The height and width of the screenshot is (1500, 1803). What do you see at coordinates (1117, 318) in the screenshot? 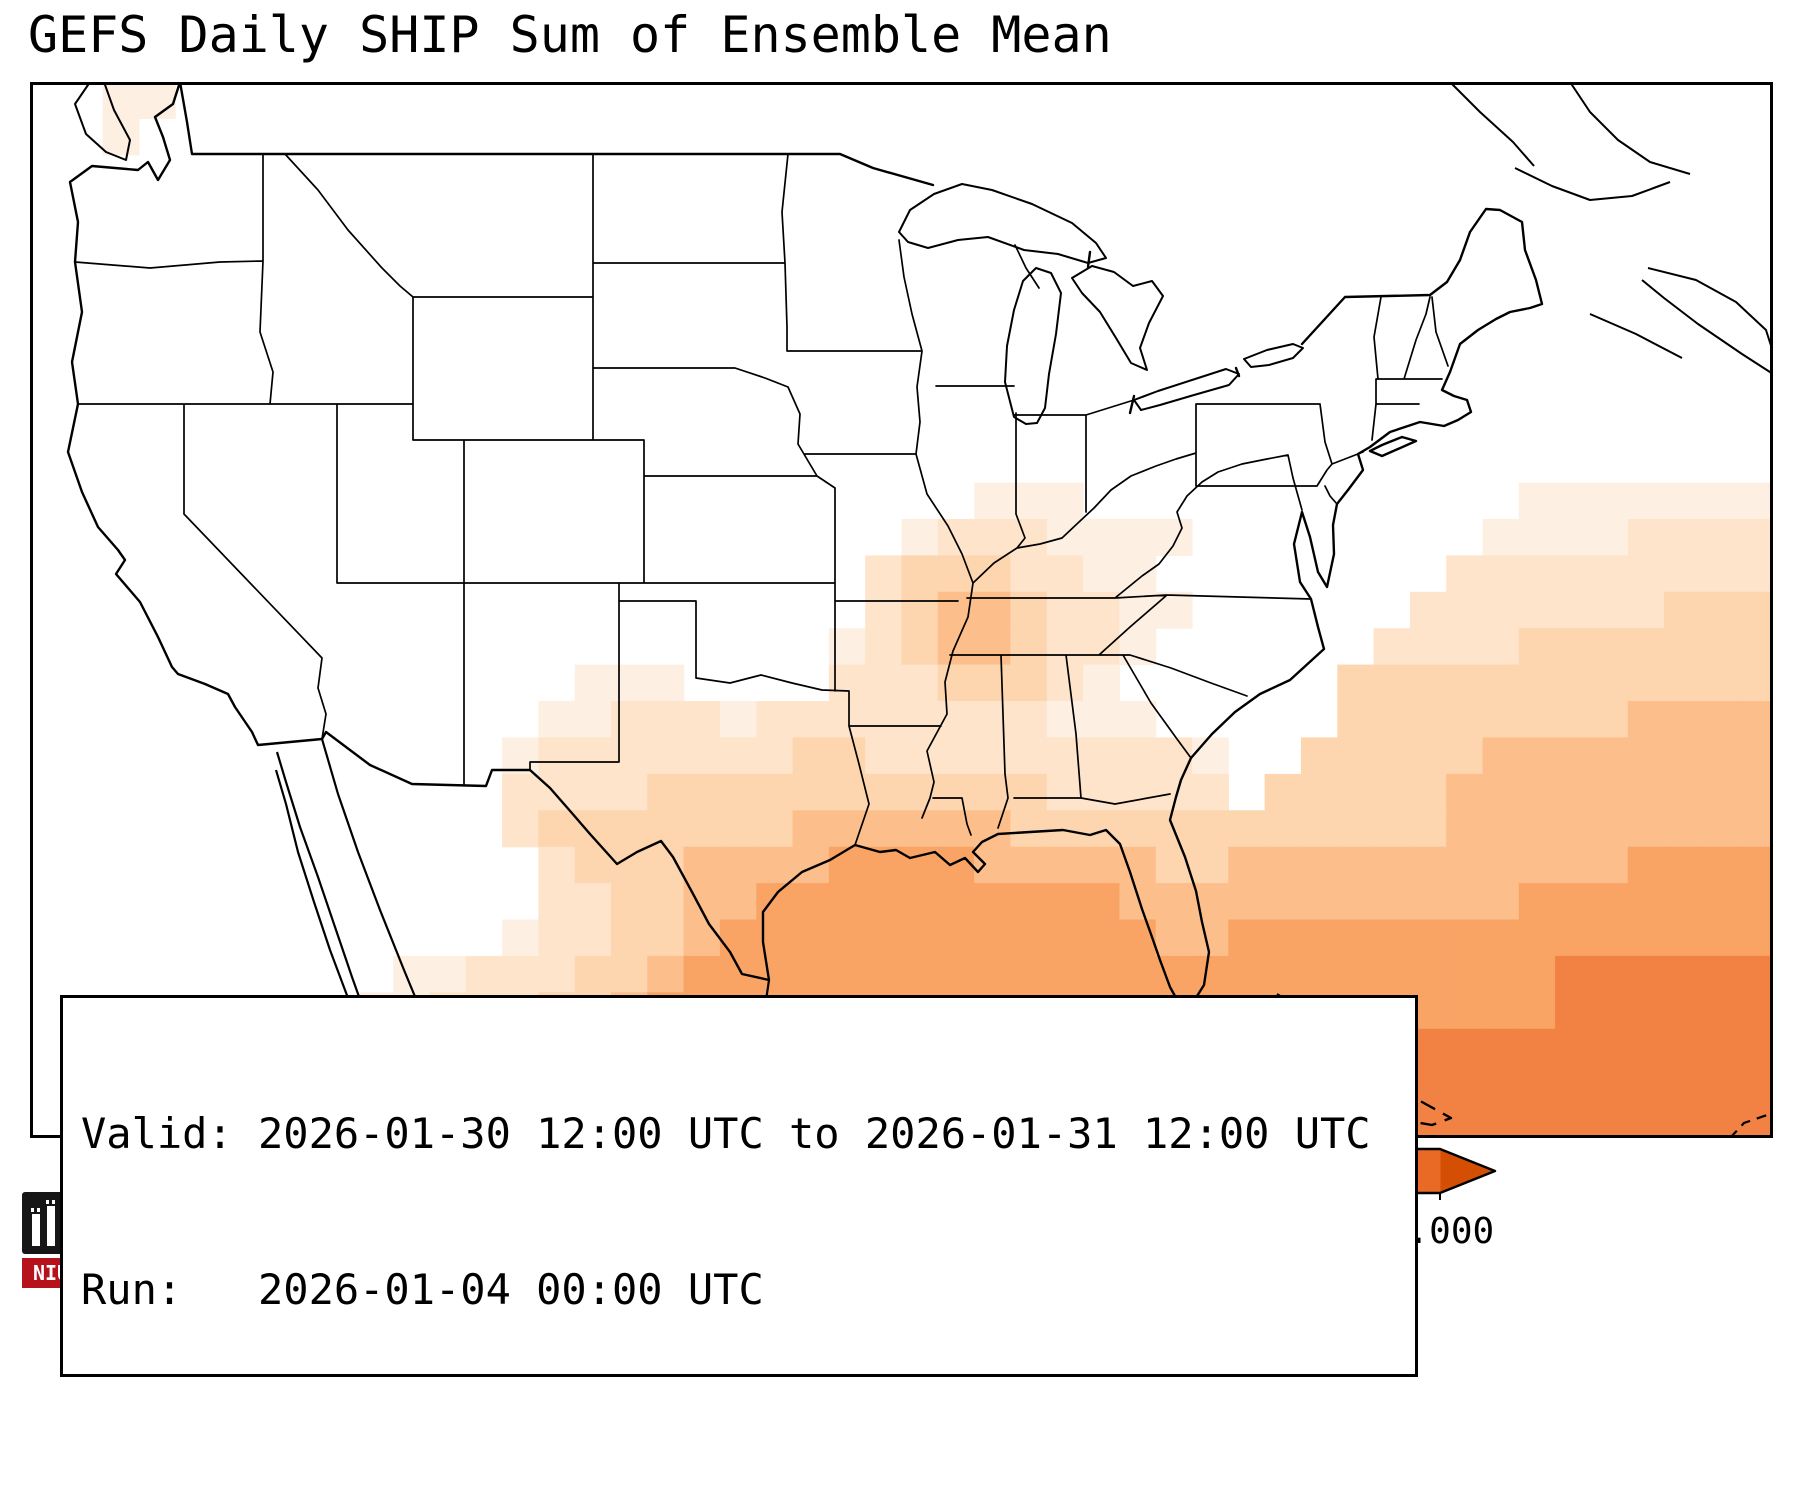
I see `lake-huron` at bounding box center [1117, 318].